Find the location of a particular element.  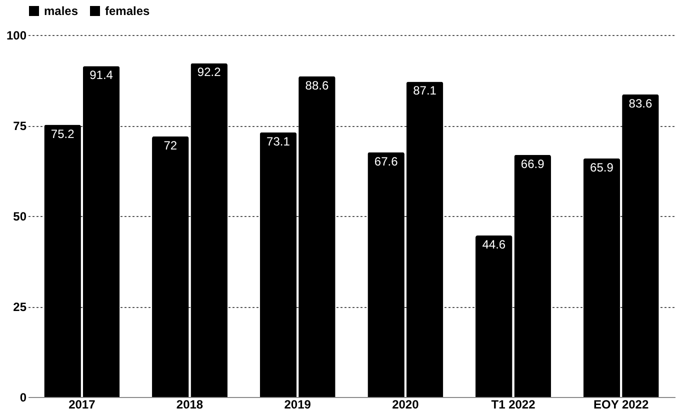

data-label: 72 is located at coordinates (171, 145).